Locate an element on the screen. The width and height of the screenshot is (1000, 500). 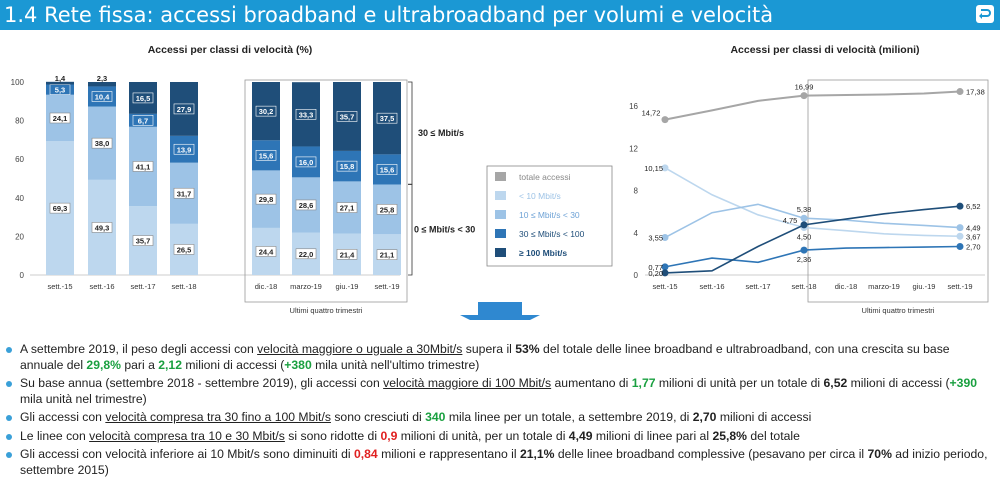
y-tick-label: 16 is located at coordinates (633, 106).